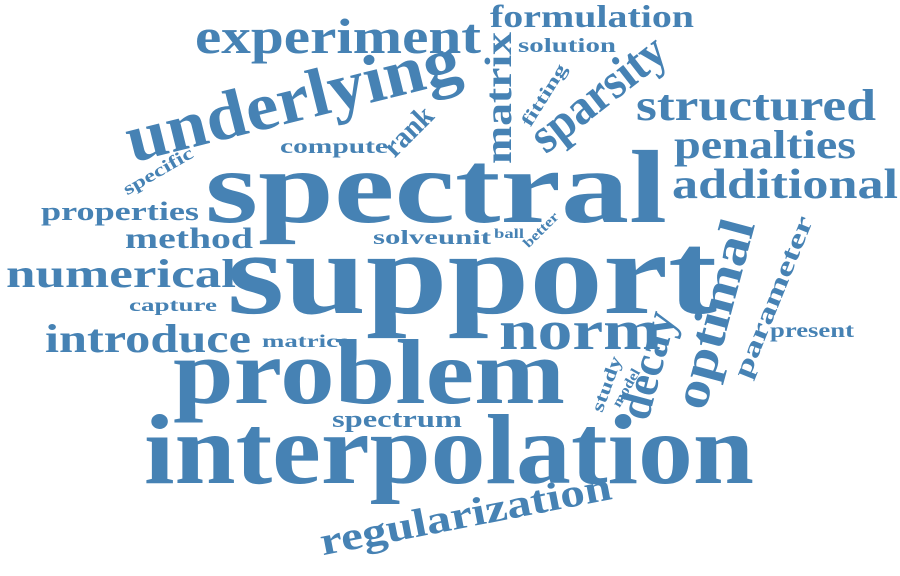  What do you see at coordinates (472, 273) in the screenshot?
I see `word-support: support` at bounding box center [472, 273].